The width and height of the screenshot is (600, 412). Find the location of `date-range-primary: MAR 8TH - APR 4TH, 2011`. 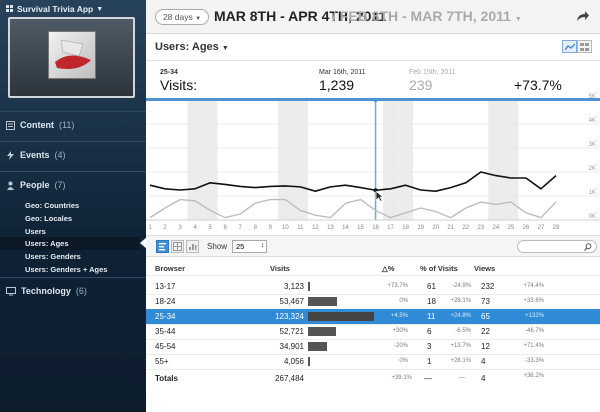

date-range-primary: MAR 8TH - APR 4TH, 2011 is located at coordinates (300, 16).